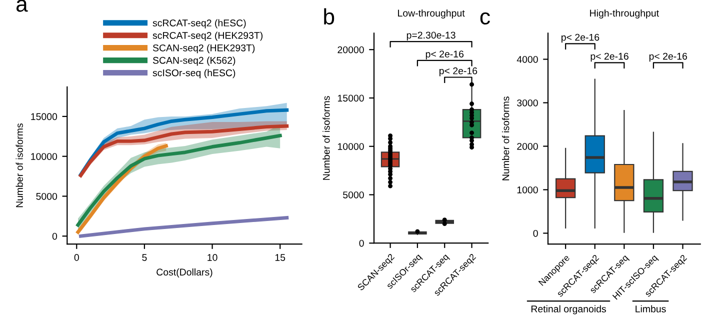  I want to click on annotation: p=2.30e-13, so click(431, 36).